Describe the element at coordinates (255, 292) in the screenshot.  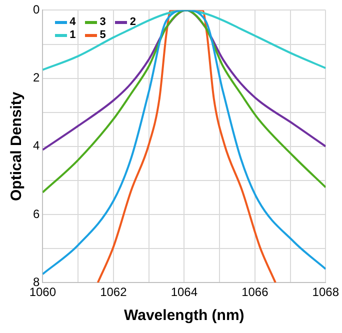
I see `x-tick-label: 1066` at that location.